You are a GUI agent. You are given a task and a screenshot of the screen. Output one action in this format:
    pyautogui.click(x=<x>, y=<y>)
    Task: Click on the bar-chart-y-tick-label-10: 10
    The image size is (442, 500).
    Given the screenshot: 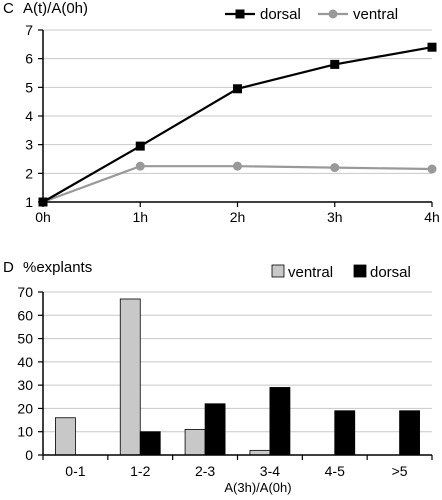 What is the action you would take?
    pyautogui.click(x=25, y=432)
    